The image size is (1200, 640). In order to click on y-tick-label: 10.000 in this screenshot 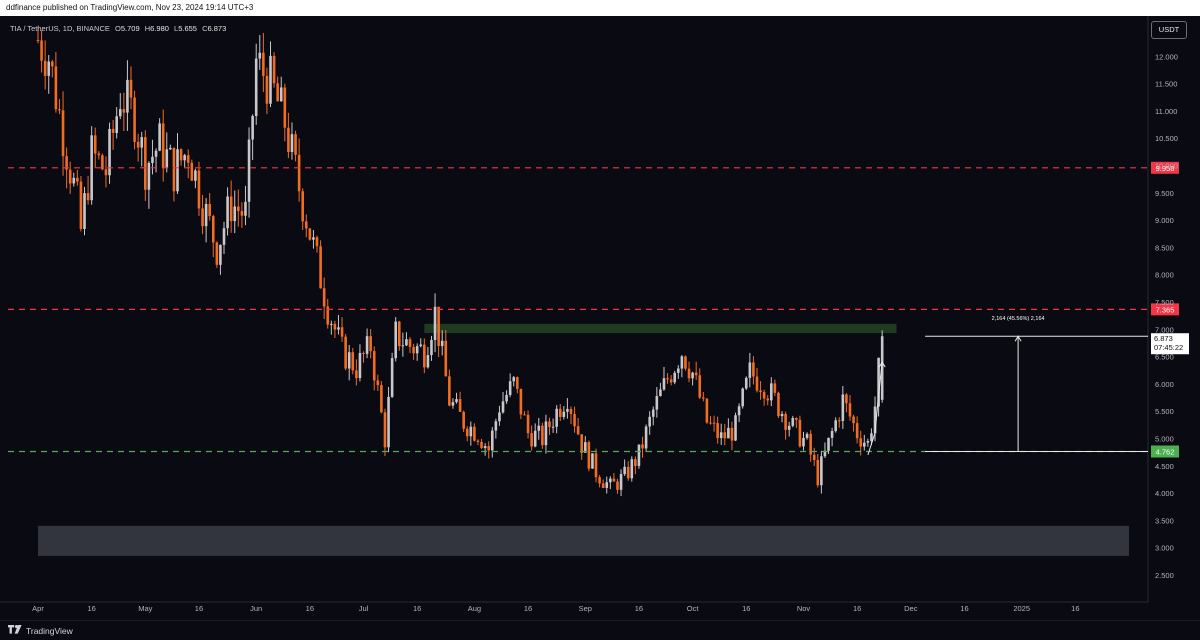, I will do `click(1166, 166)`.